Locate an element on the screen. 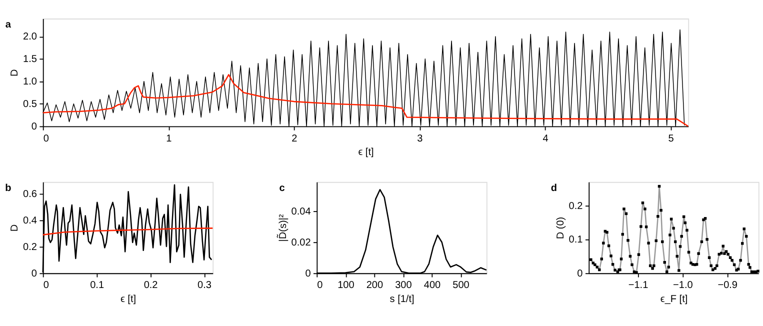 Image resolution: width=763 pixels, height=326 pixels. chart-title: a is located at coordinates (8, 25).